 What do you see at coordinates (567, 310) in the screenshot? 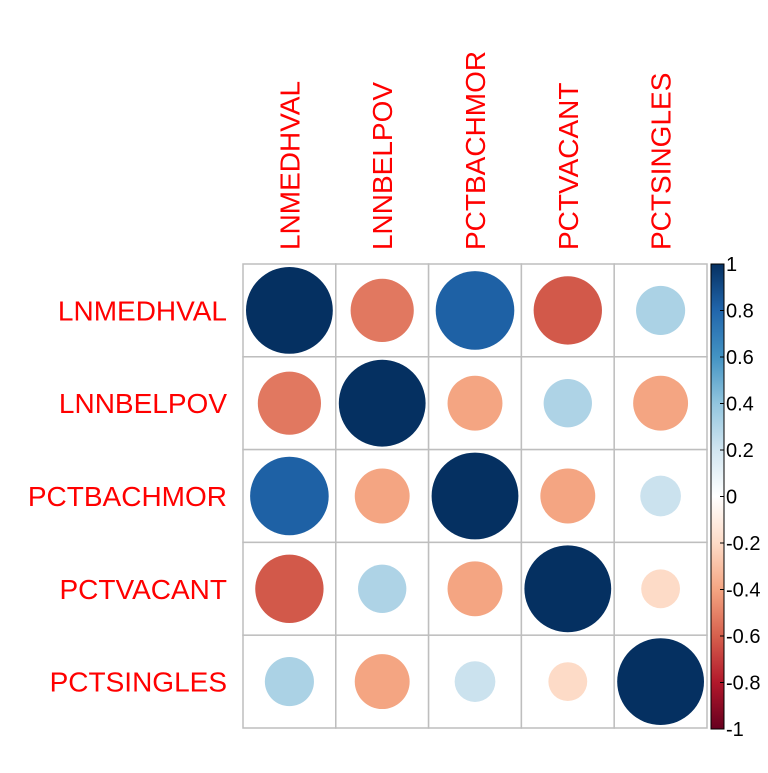
I see `corr-circle-lnmedhval-pctvacant` at bounding box center [567, 310].